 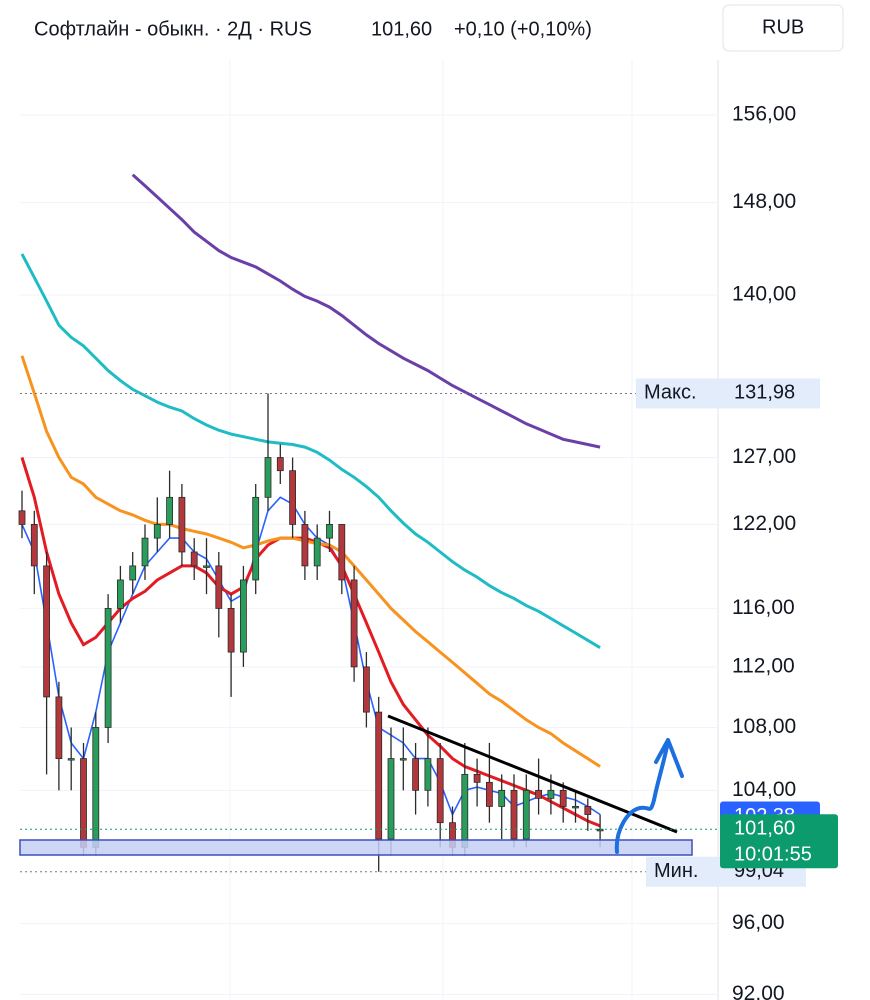 What do you see at coordinates (773, 855) in the screenshot?
I see `countdown: 10:01:55` at bounding box center [773, 855].